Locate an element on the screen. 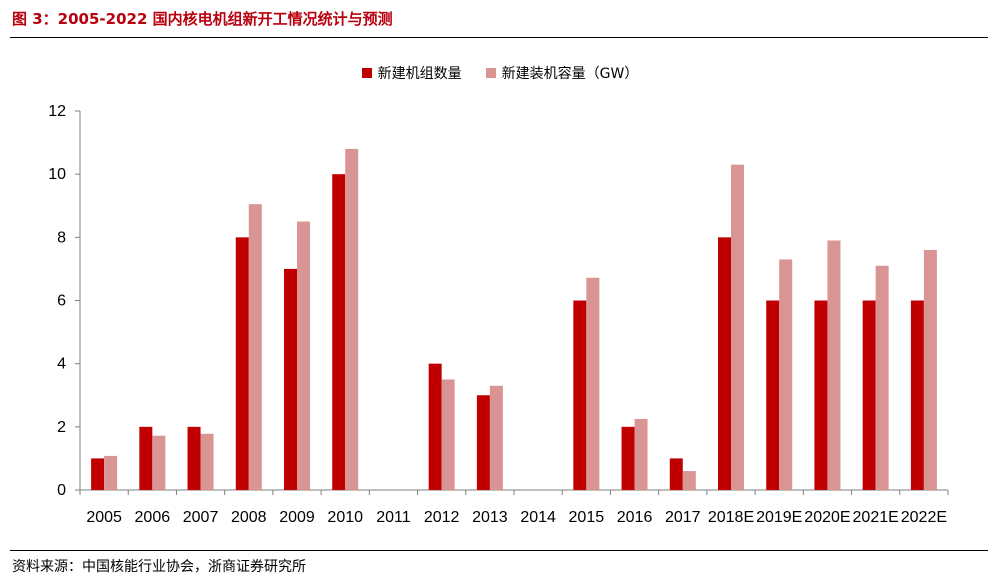 The image size is (1000, 582). x-tick-label: 2015 is located at coordinates (587, 517).